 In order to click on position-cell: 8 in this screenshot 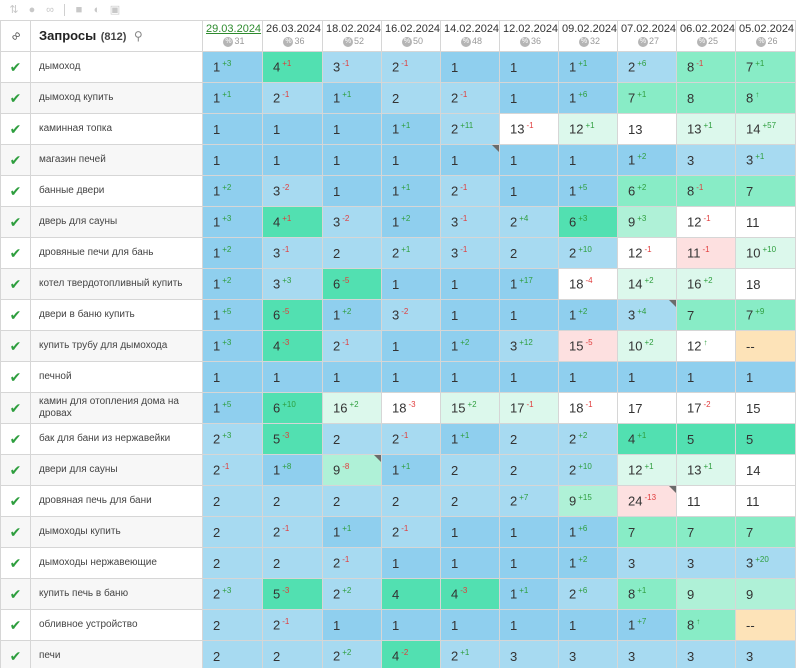, I will do `click(706, 98)`.